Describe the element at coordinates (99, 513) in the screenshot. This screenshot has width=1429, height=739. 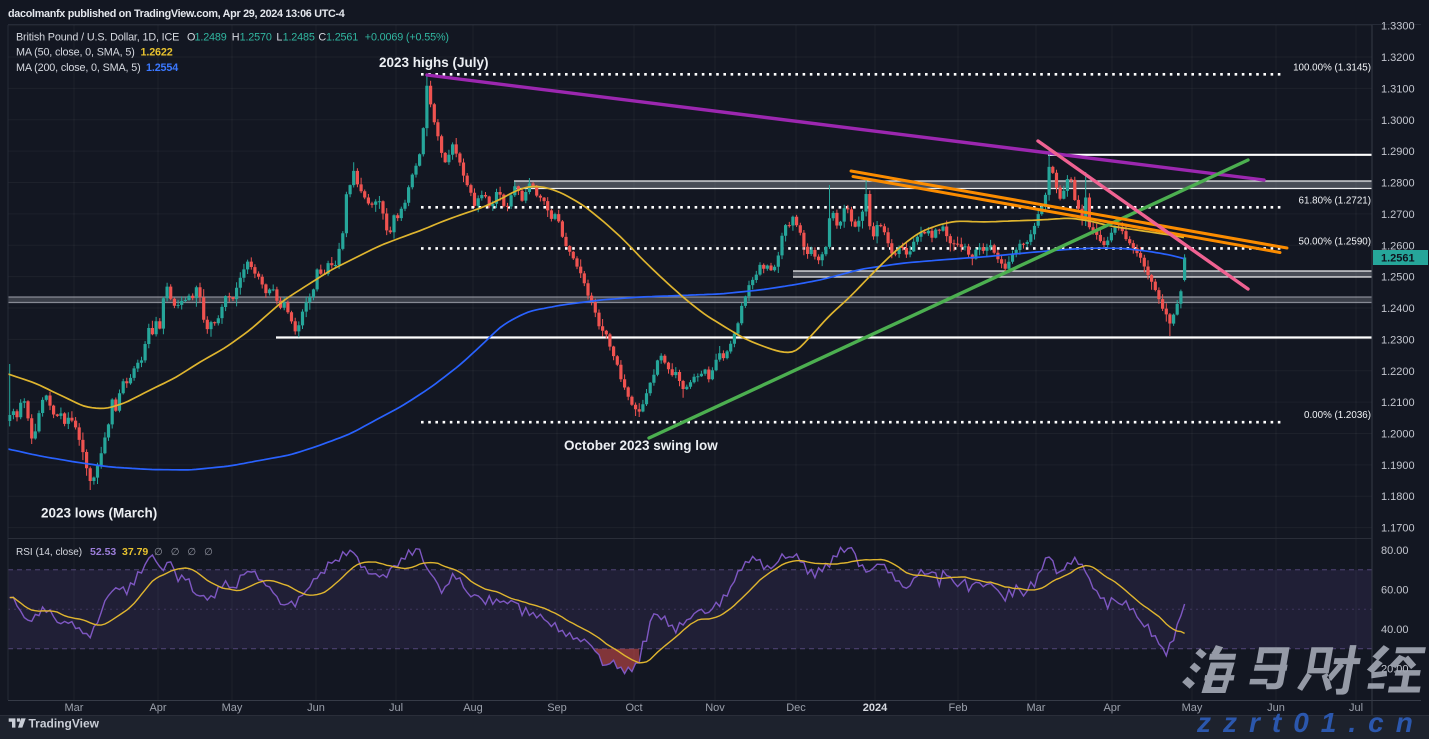
I see `svg-text: 2023 lows (March)` at that location.